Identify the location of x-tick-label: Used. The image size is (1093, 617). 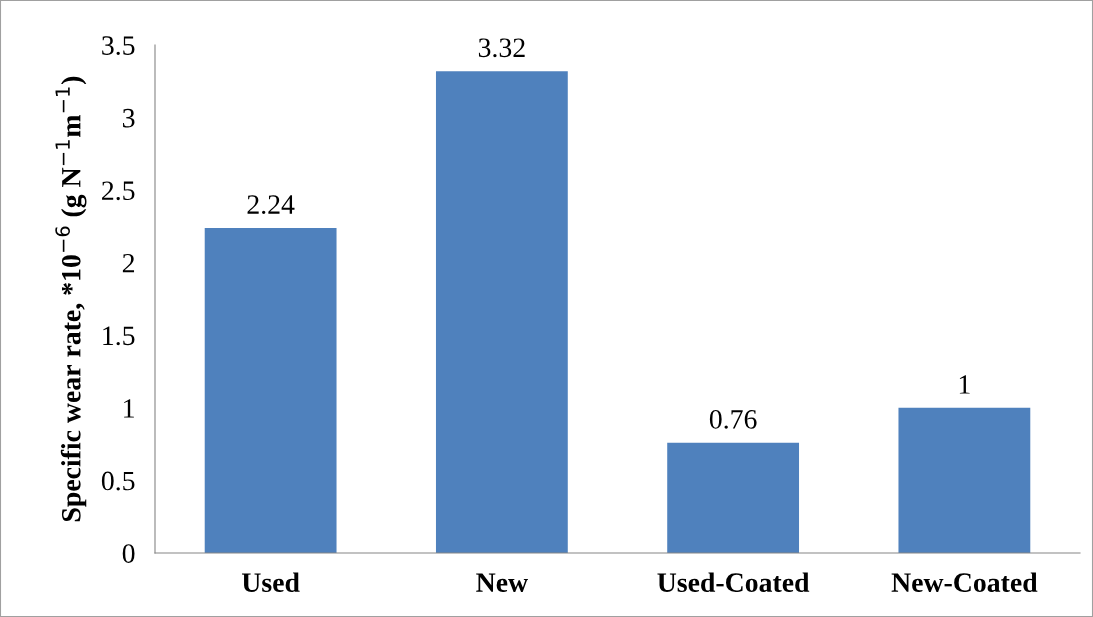
(270, 582).